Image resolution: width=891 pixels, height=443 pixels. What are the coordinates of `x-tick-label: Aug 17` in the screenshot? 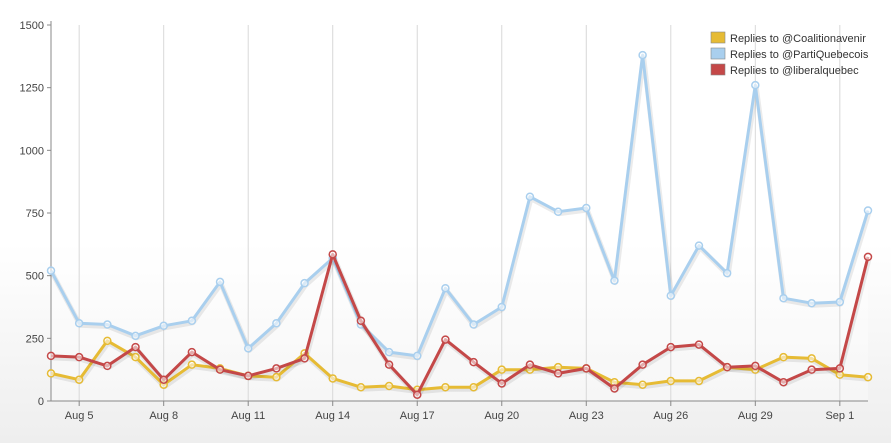 It's located at (417, 416).